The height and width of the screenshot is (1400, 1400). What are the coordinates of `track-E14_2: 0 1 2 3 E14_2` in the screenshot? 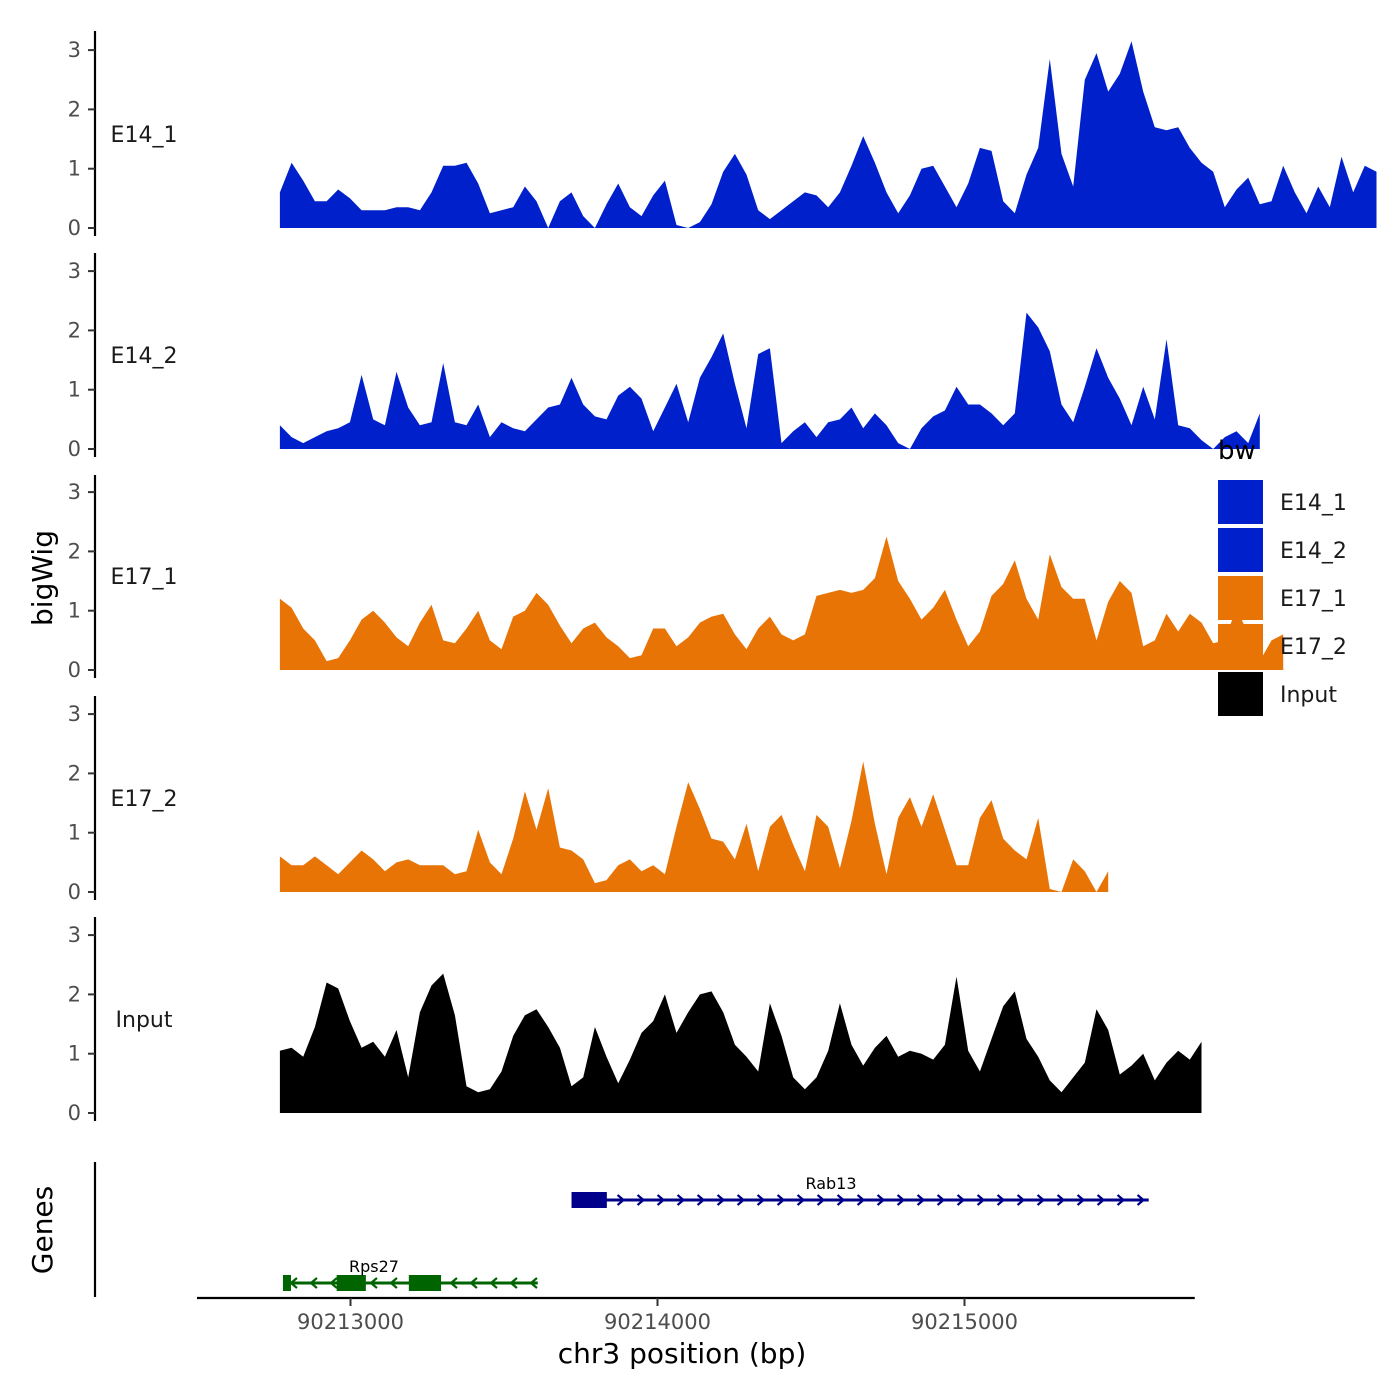 It's located at (664, 357).